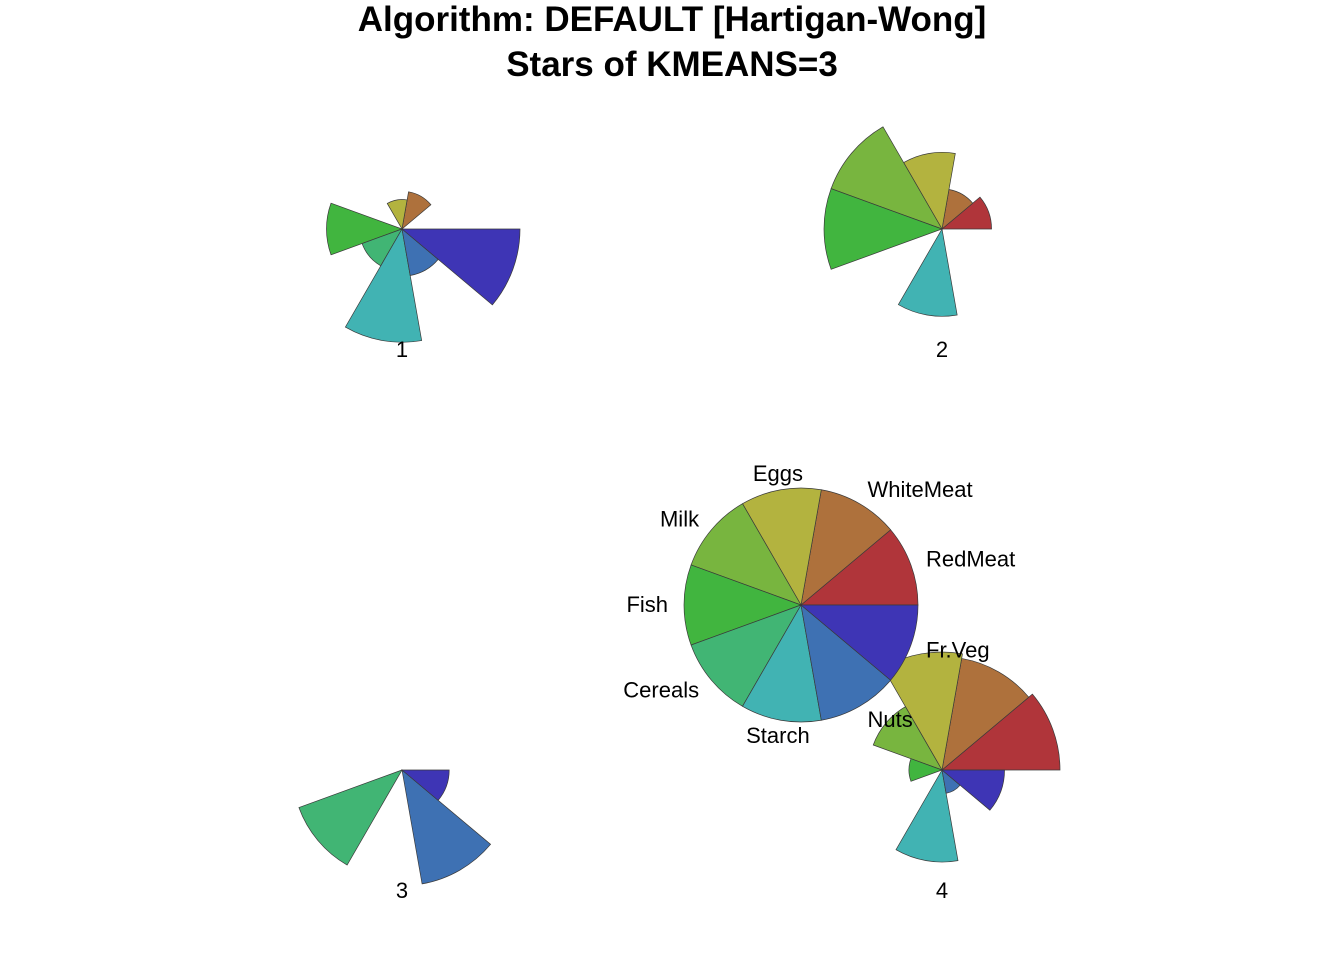 The image size is (1344, 960). Describe the element at coordinates (416, 210) in the screenshot. I see `star-1-segment-whitemeat` at that location.